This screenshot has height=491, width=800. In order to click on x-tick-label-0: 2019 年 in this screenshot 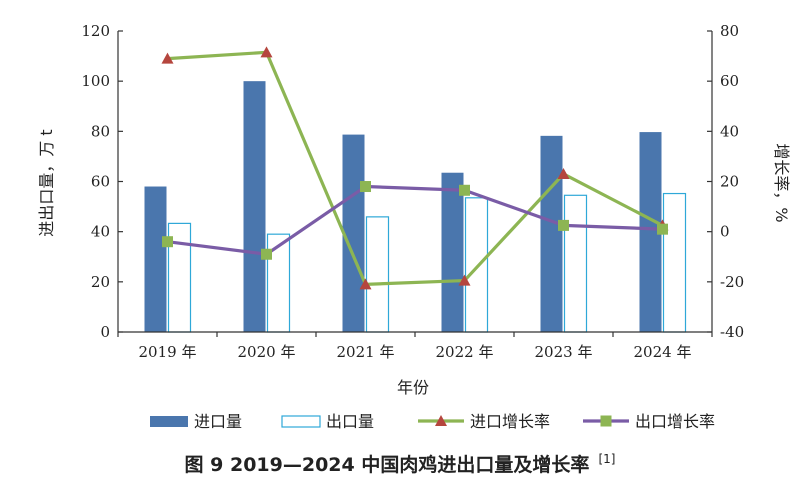, I will do `click(168, 352)`.